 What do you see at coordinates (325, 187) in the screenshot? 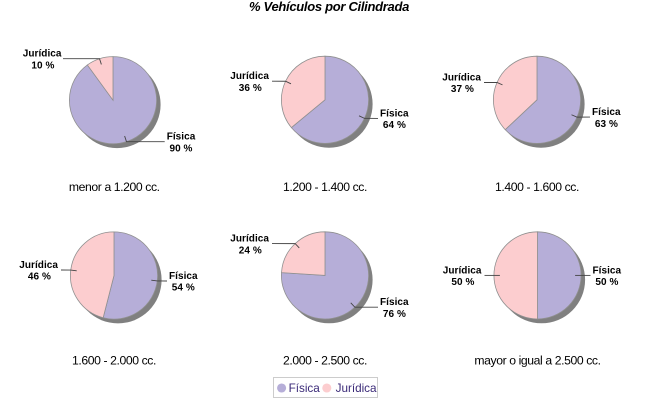
I see `svg-text: 1.200 - 1.400 cc.` at bounding box center [325, 187].